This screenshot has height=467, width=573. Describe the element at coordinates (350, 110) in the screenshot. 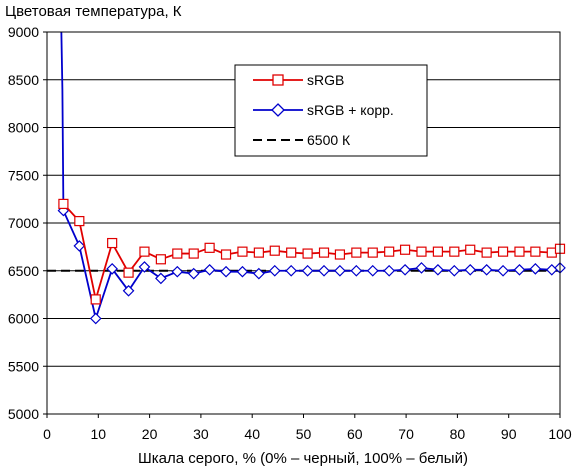

I see `legend-label-srgb-corr: sRGB + корр.` at that location.